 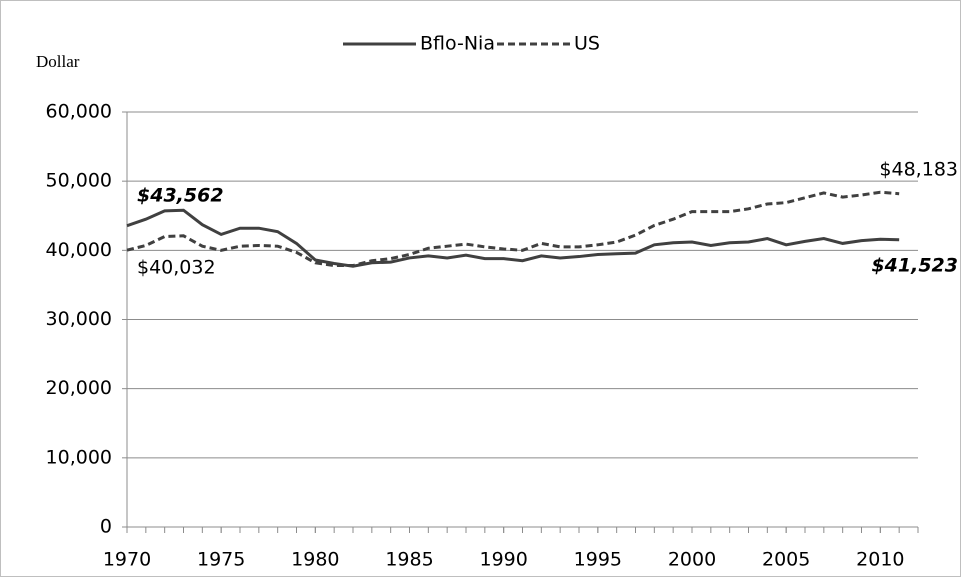 I want to click on y-axis-label: Dollar, so click(x=58, y=61).